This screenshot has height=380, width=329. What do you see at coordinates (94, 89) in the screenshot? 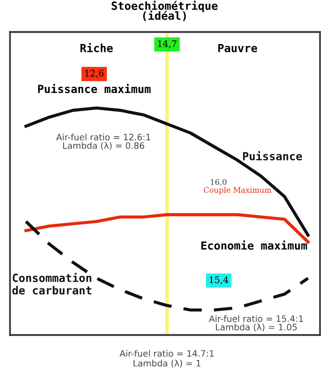
I see `text: Puissance maximum` at bounding box center [94, 89].